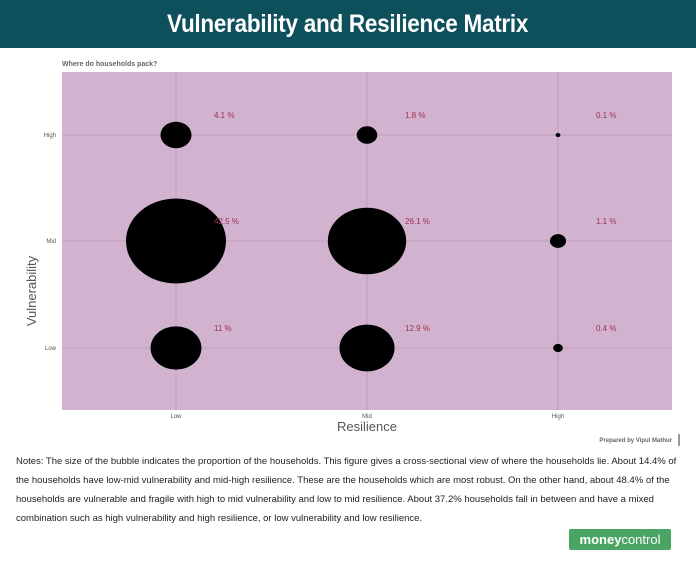 This screenshot has width=696, height=562. What do you see at coordinates (109, 64) in the screenshot?
I see `chart-subtitle: Where do households pack?` at bounding box center [109, 64].